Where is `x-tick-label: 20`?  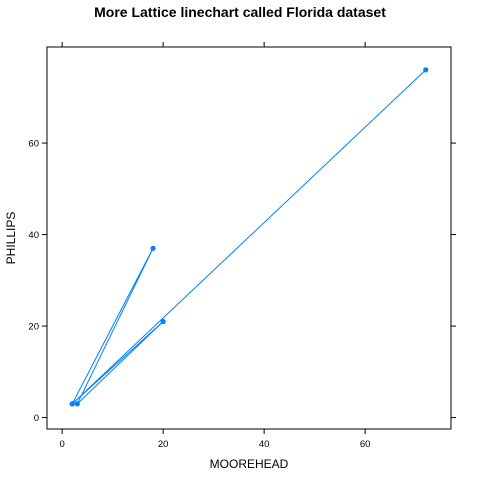
x-tick-label: 20 is located at coordinates (163, 444).